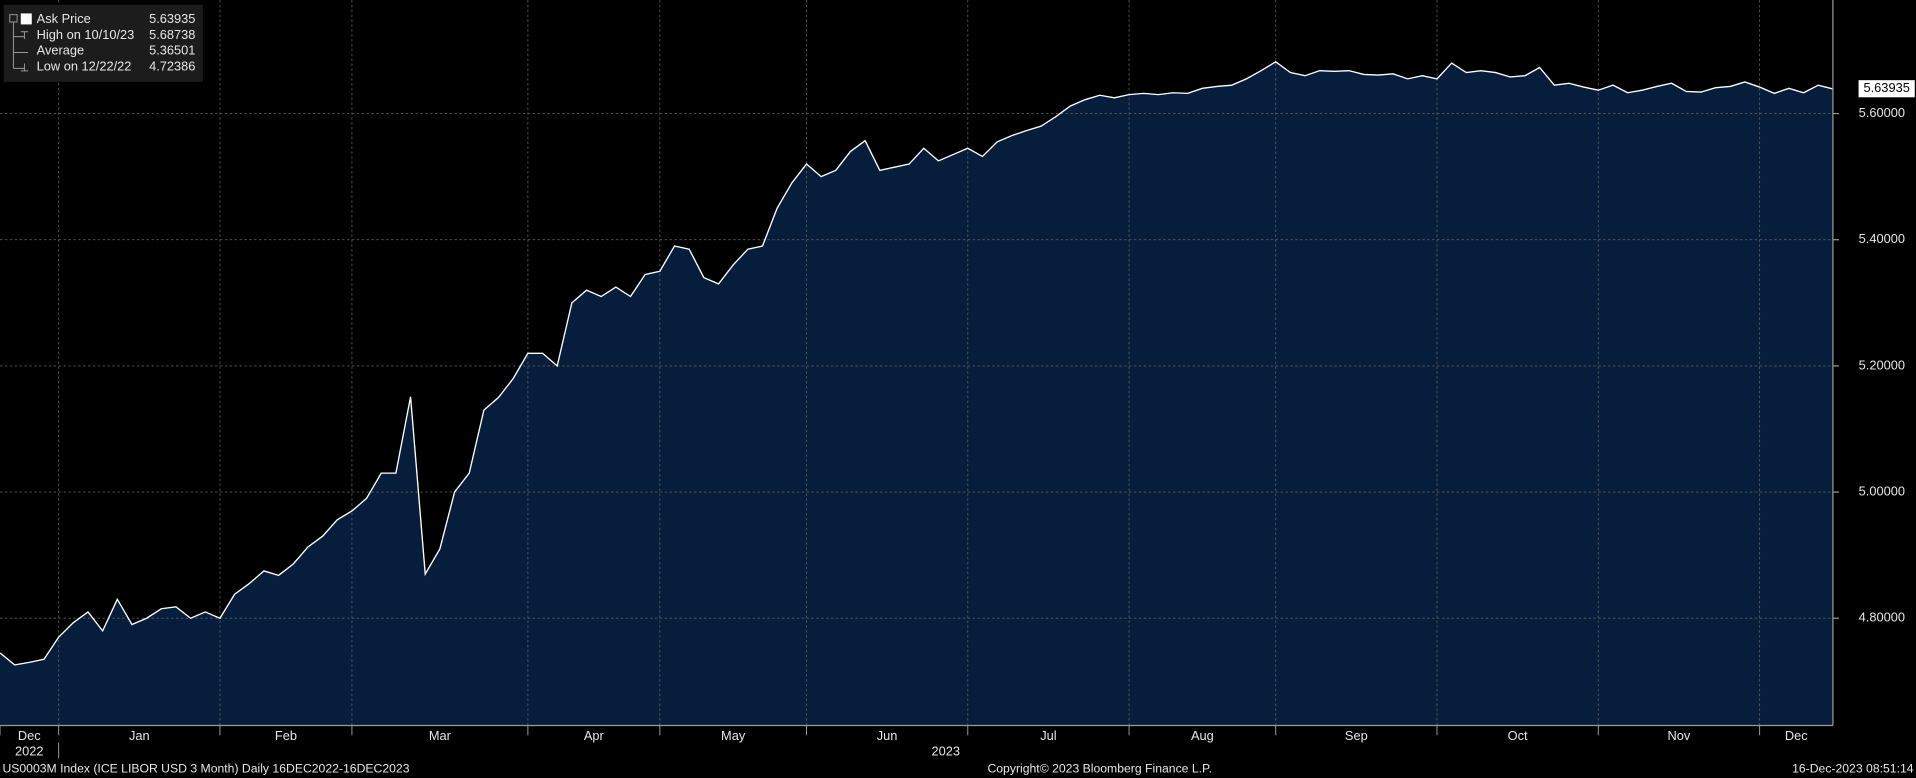 The height and width of the screenshot is (778, 1916). Describe the element at coordinates (946, 751) in the screenshot. I see `year-label: 2023` at that location.